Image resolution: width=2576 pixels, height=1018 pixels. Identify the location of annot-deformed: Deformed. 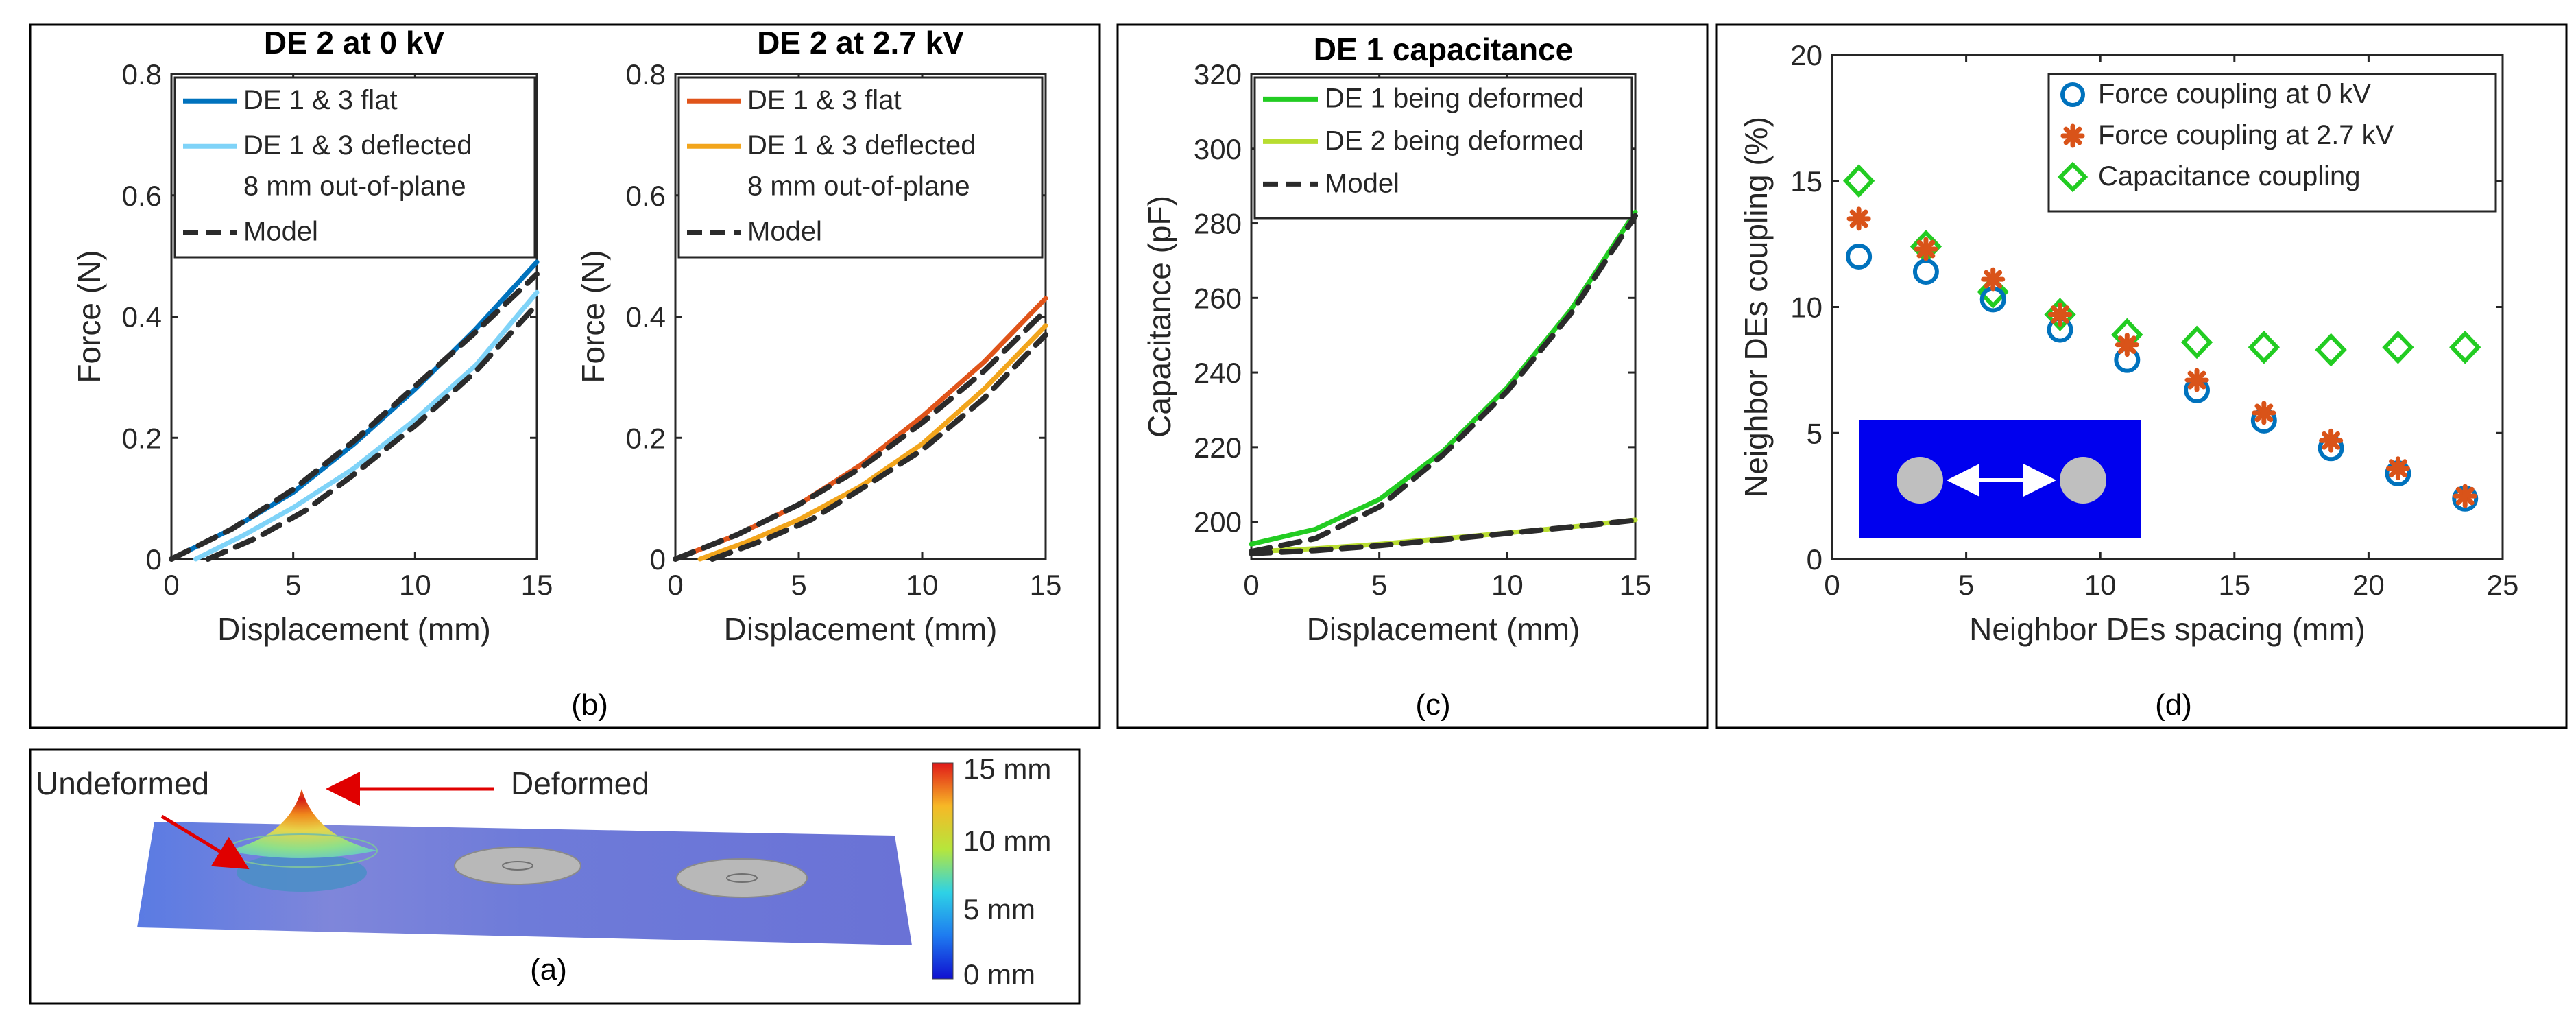
(580, 783).